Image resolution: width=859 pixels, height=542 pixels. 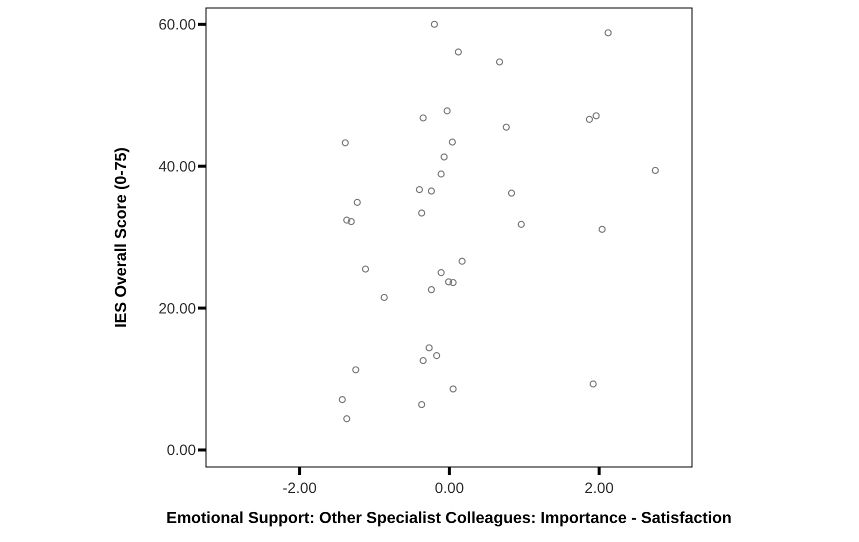 What do you see at coordinates (599, 488) in the screenshot?
I see `x-tick-label: 2.00` at bounding box center [599, 488].